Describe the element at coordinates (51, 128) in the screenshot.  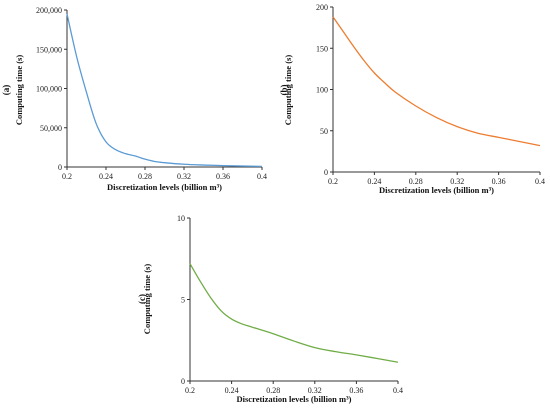
I see `y-tick-label: 50,000` at that location.